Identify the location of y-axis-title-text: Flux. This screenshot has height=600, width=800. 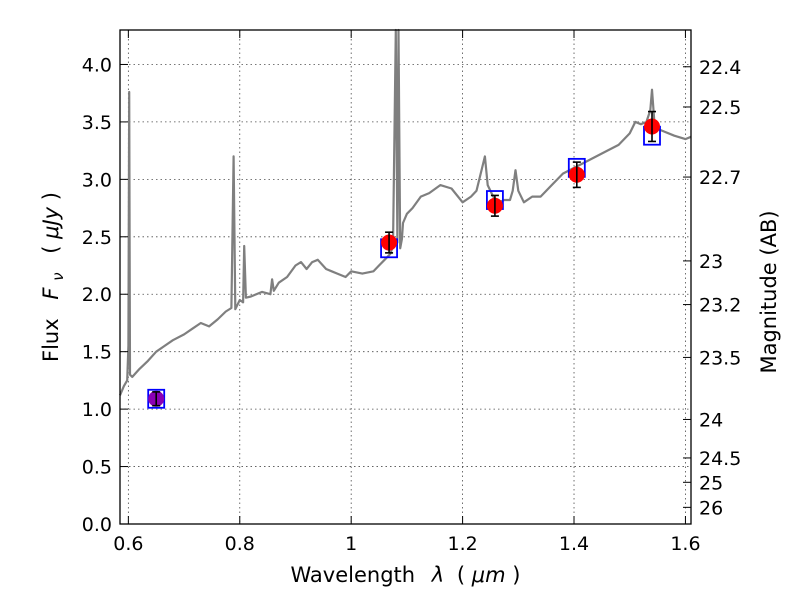
(51, 340).